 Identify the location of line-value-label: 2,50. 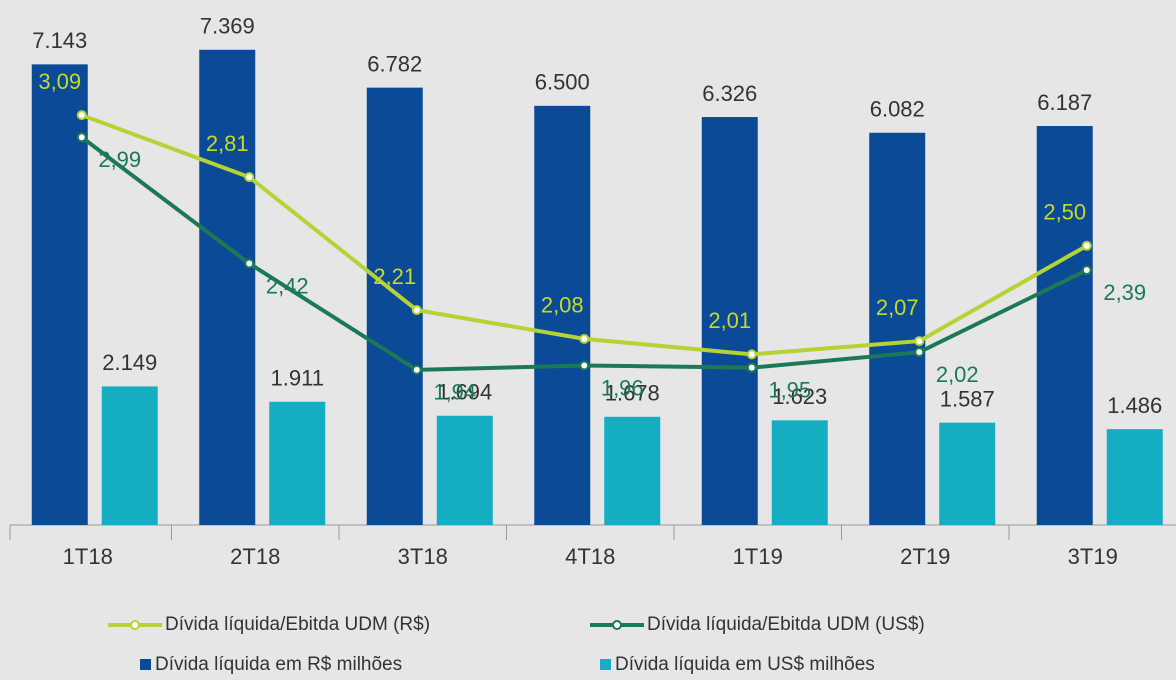
(1064, 212).